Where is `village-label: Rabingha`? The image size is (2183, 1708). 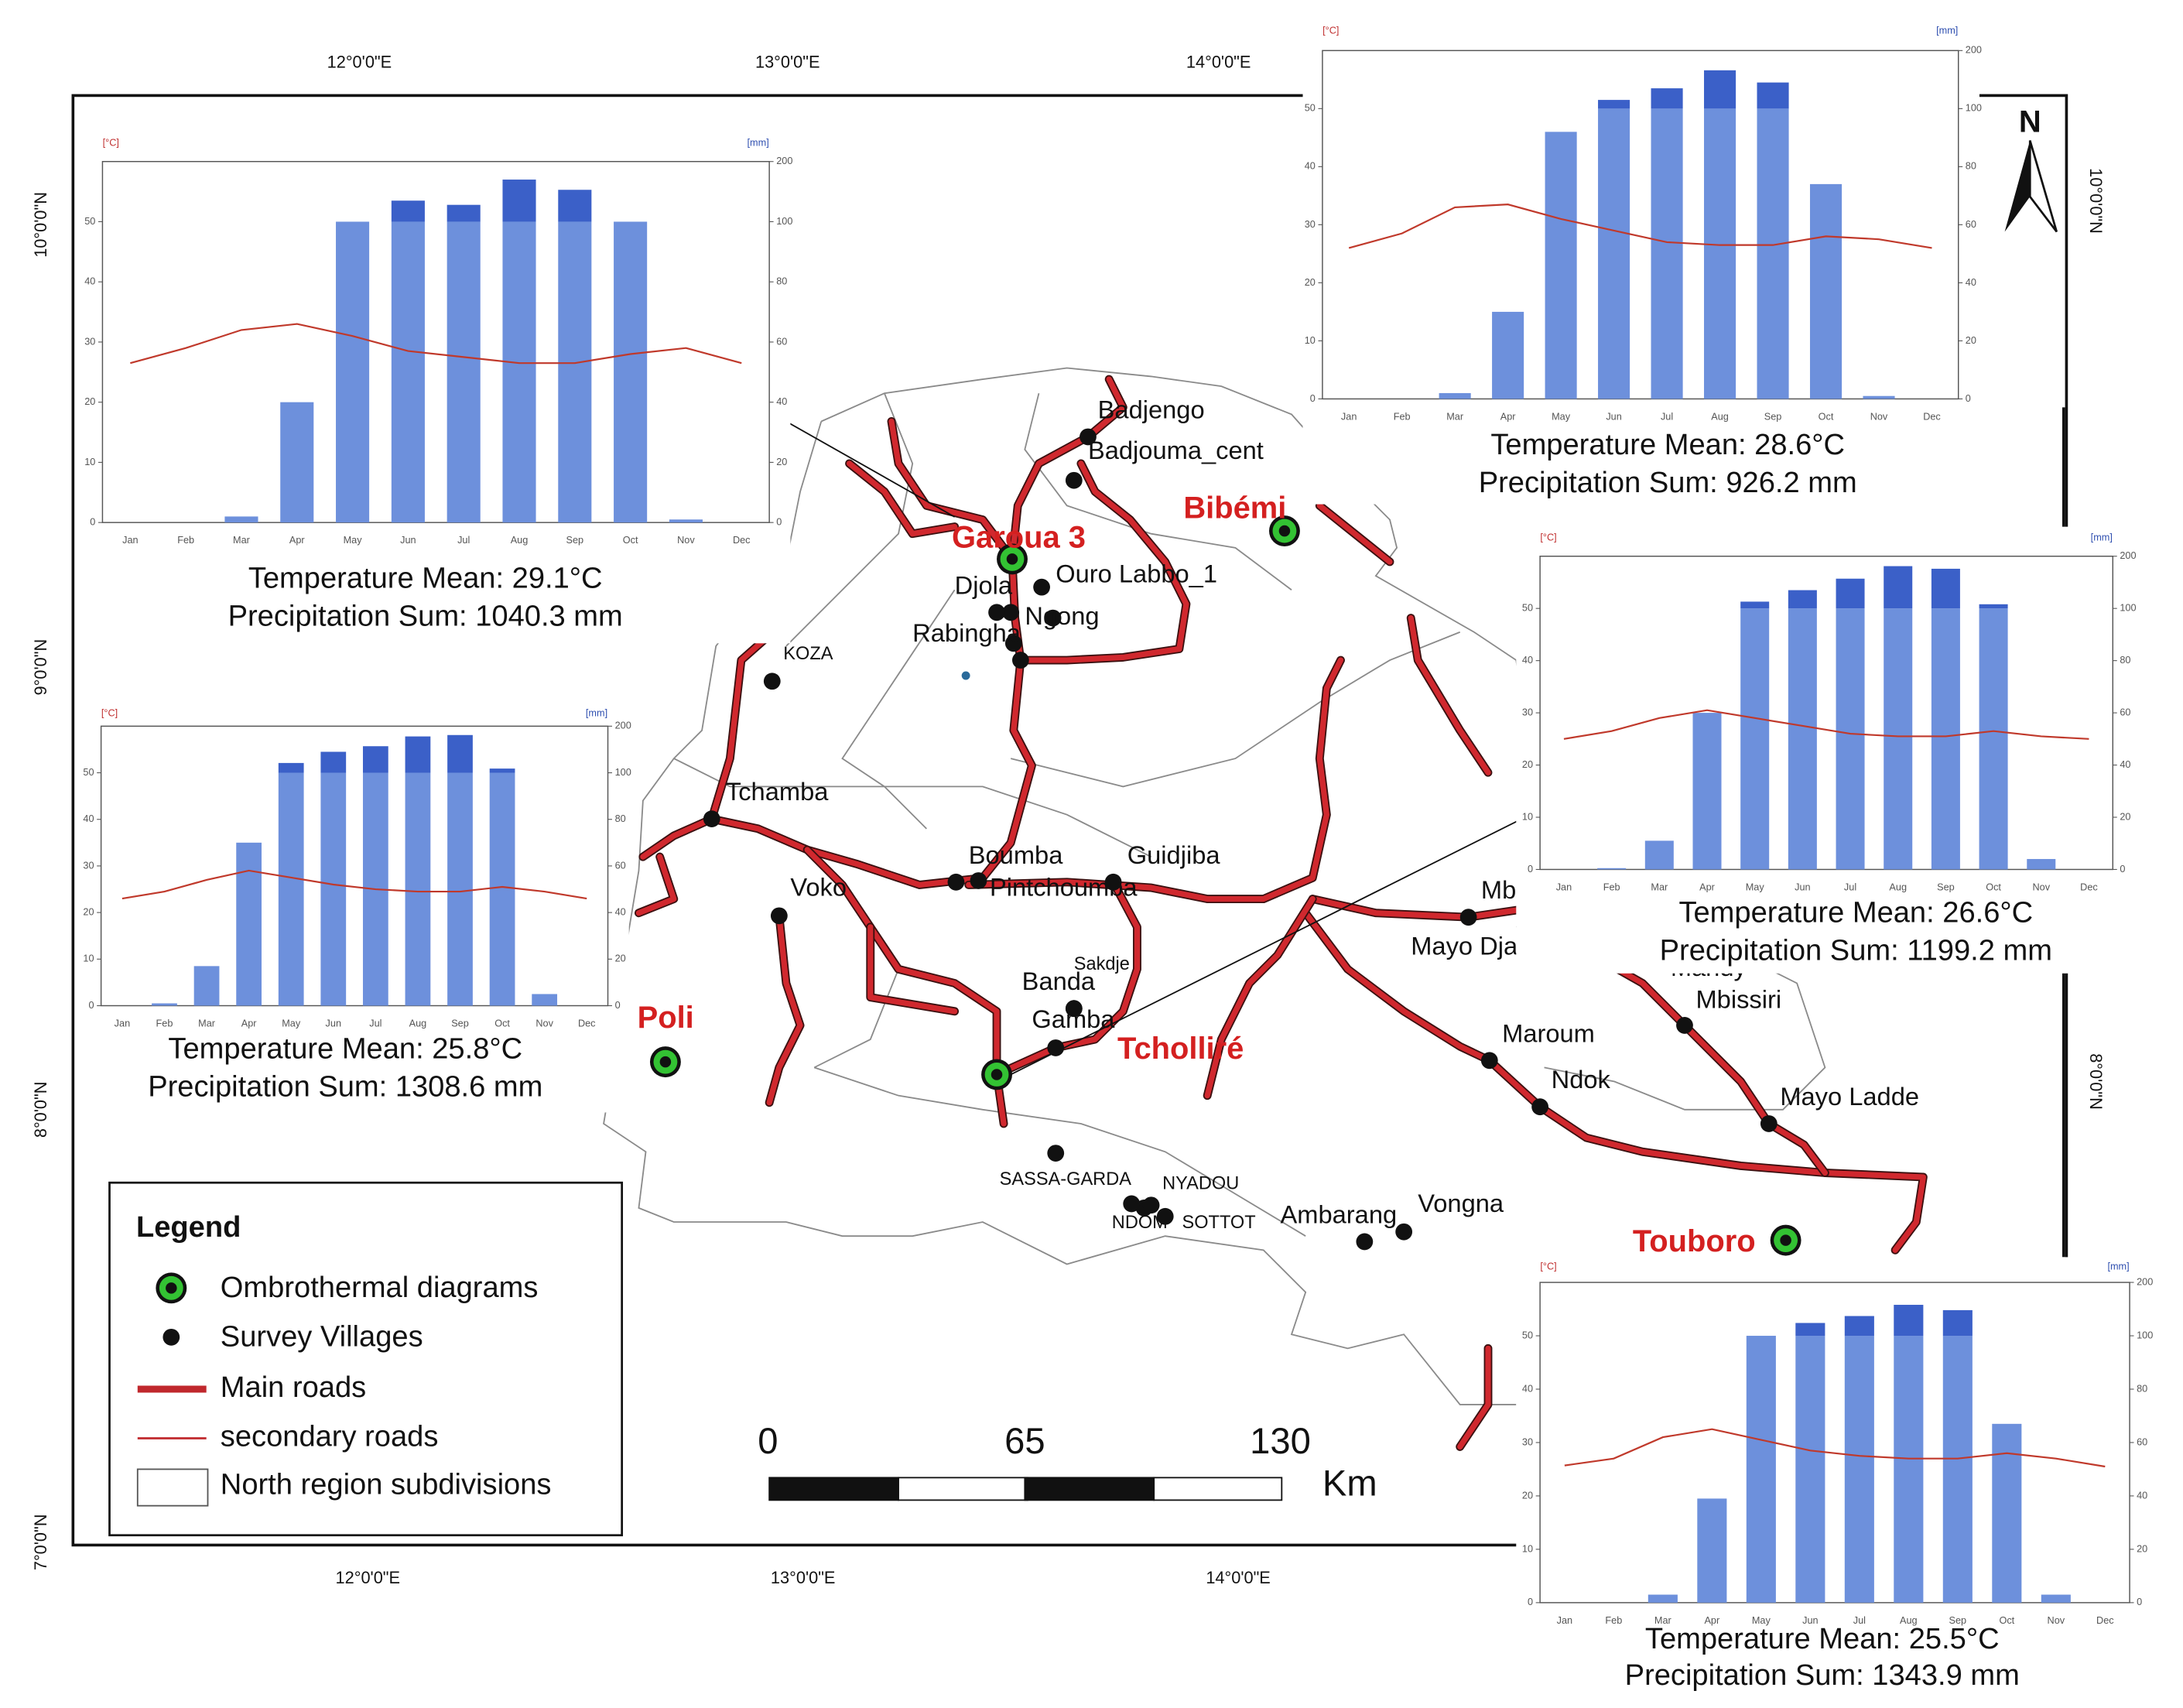 village-label: Rabingha is located at coordinates (967, 633).